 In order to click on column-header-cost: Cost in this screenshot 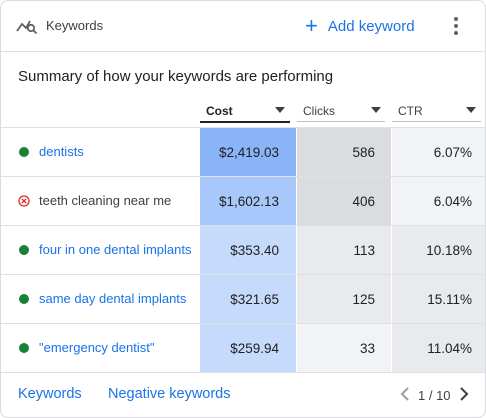, I will do `click(245, 111)`.